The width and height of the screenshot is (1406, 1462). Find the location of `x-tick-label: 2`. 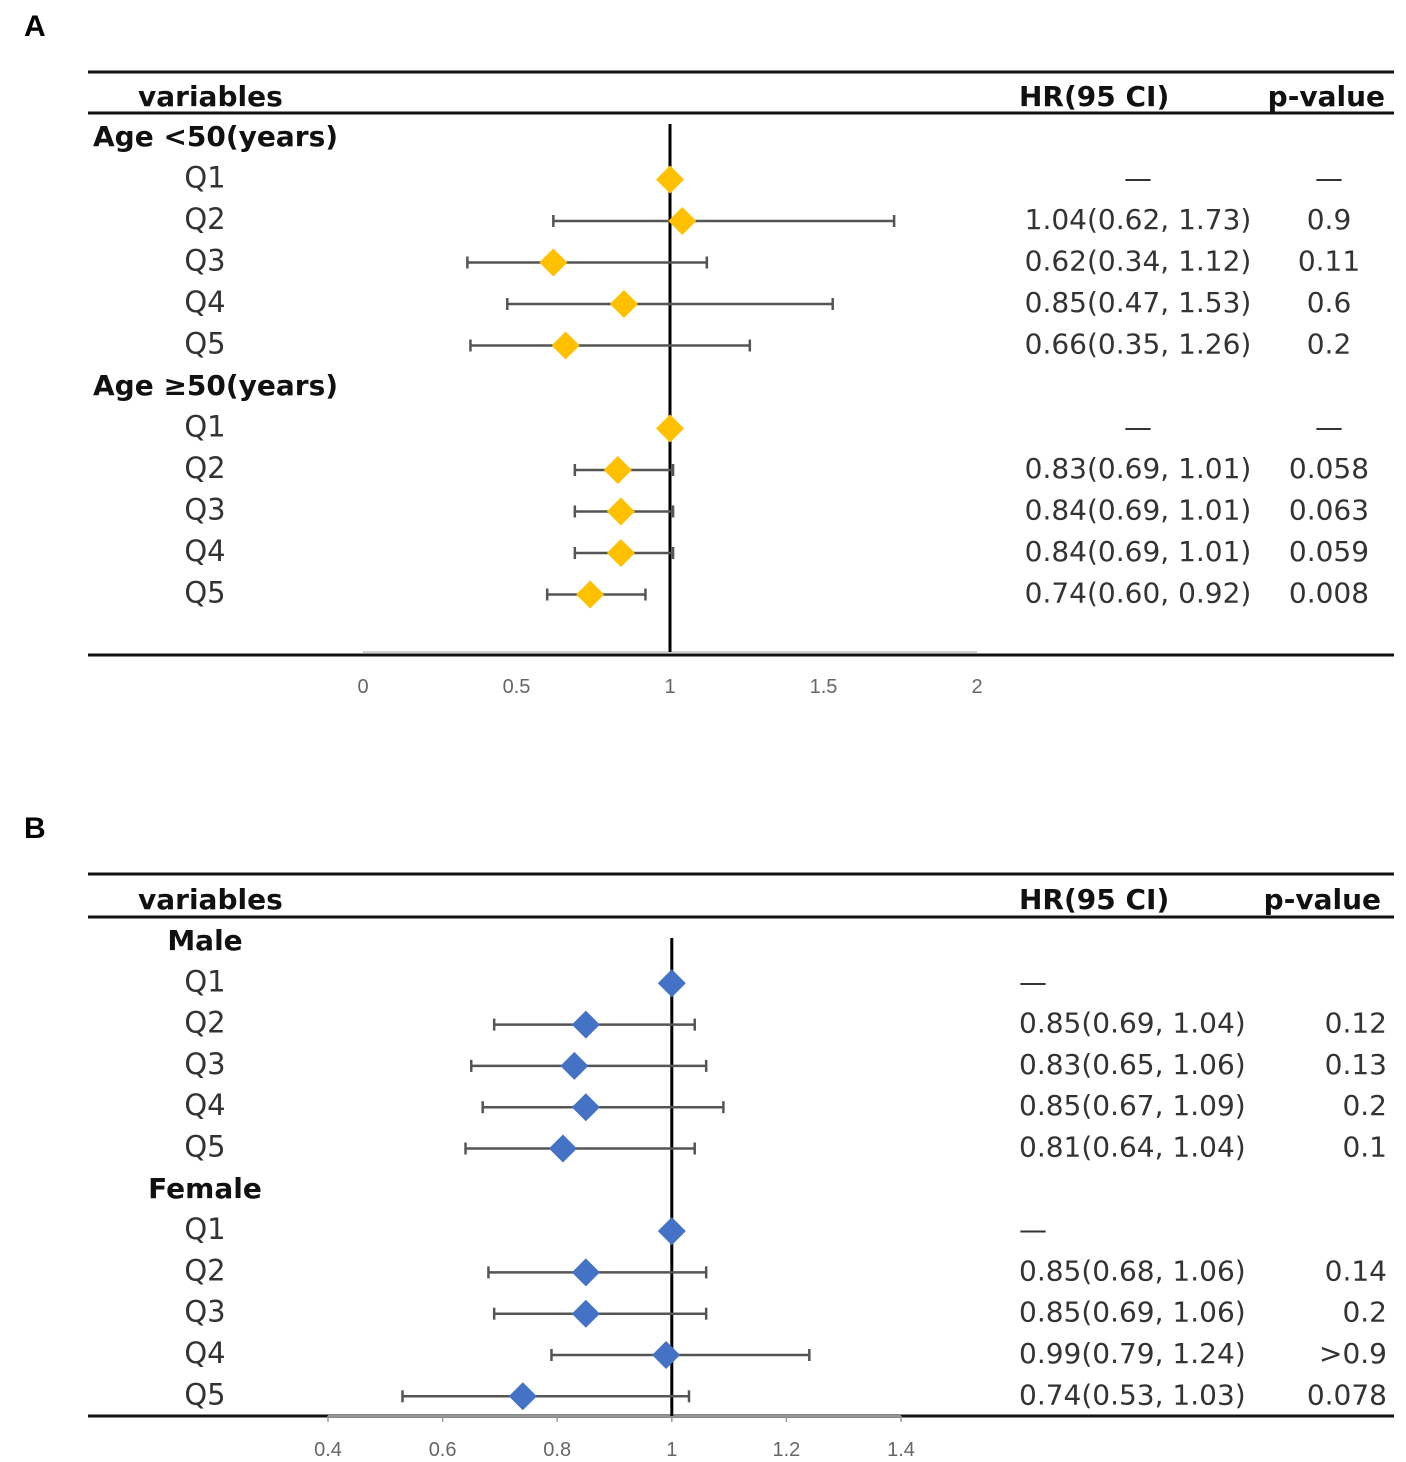

x-tick-label: 2 is located at coordinates (976, 687).